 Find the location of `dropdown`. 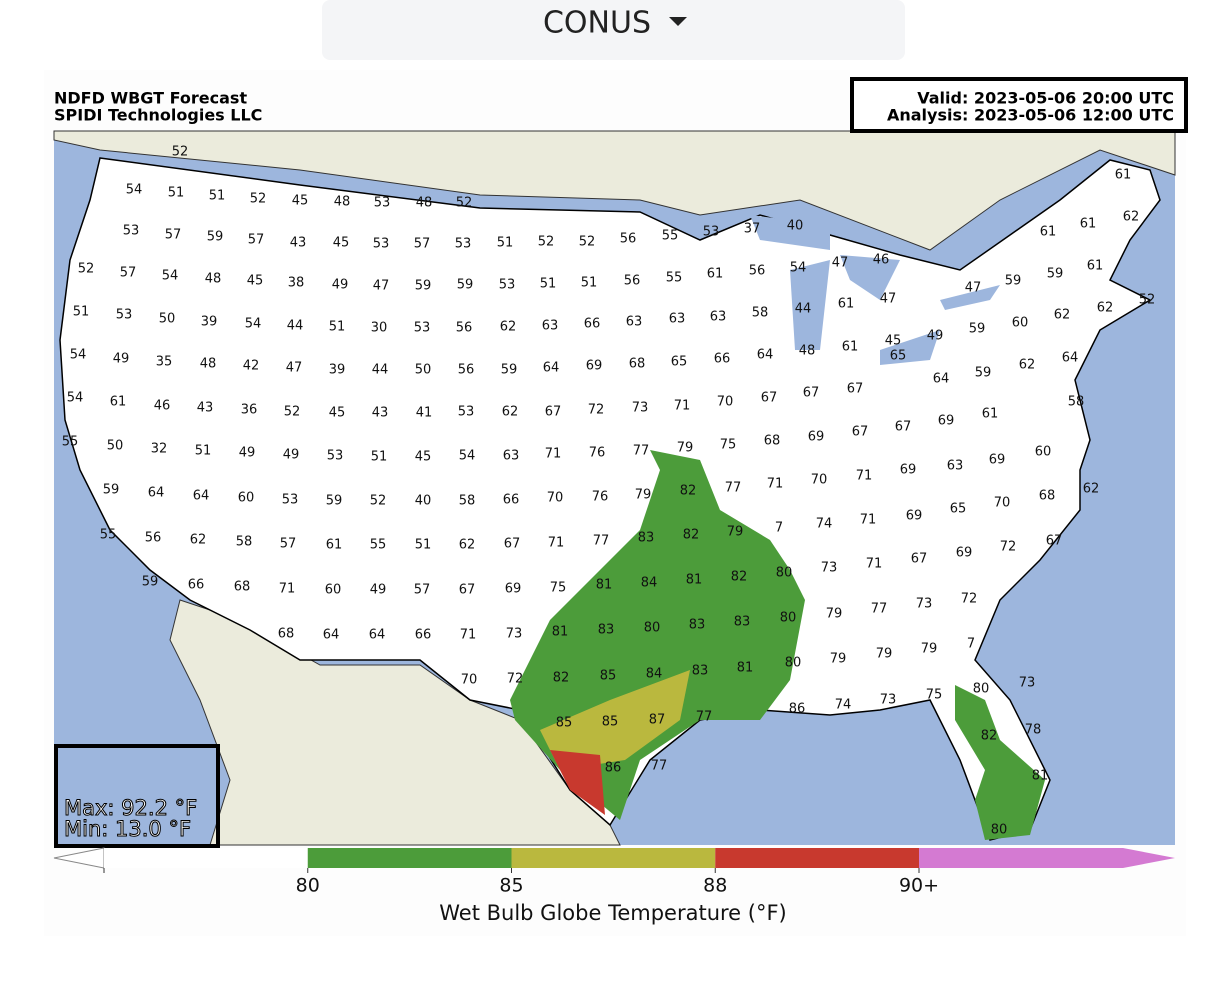

dropdown is located at coordinates (613, 30).